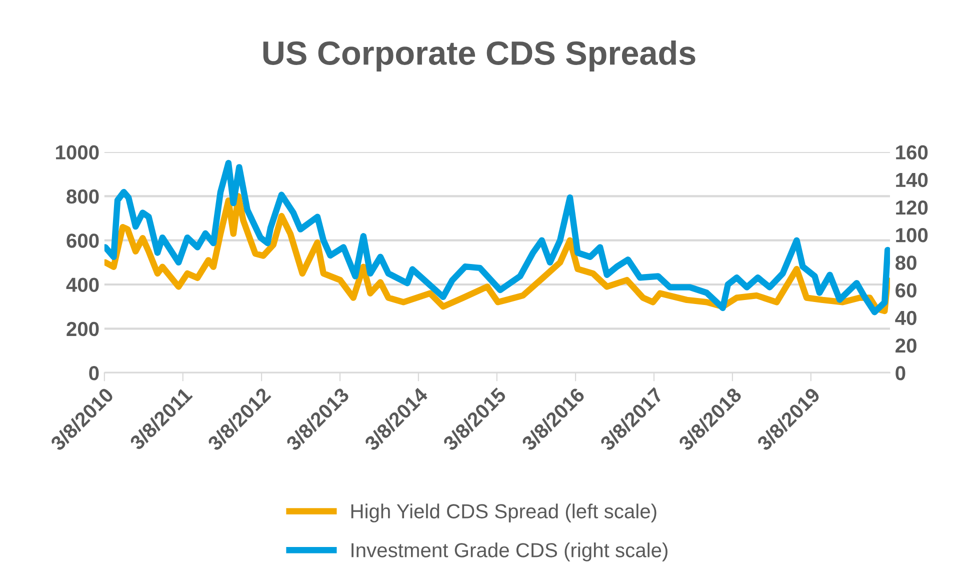  What do you see at coordinates (82, 196) in the screenshot?
I see `y-tick-label: 800` at bounding box center [82, 196].